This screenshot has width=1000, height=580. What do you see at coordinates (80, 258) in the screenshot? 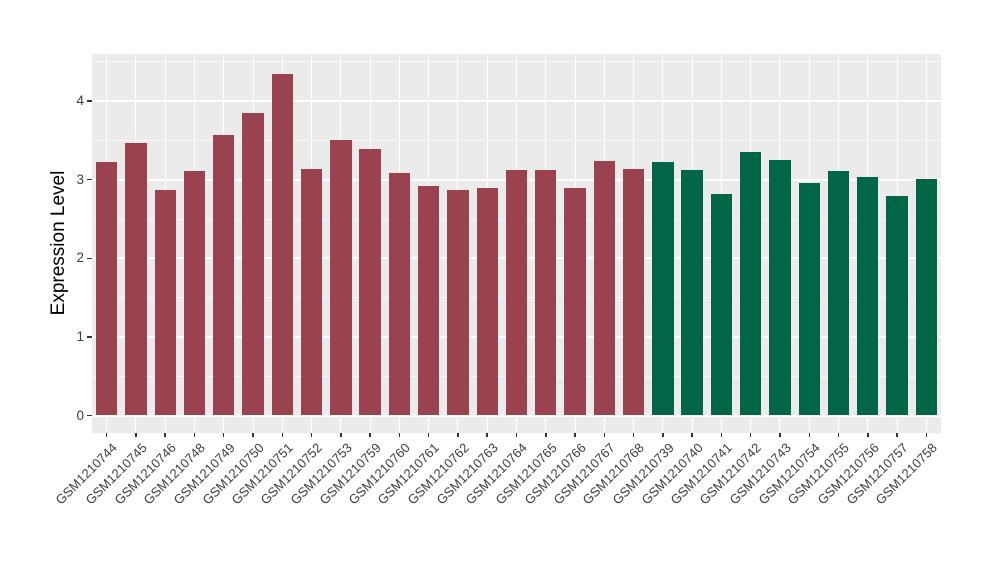
I see `y-tick-label: 2` at bounding box center [80, 258].